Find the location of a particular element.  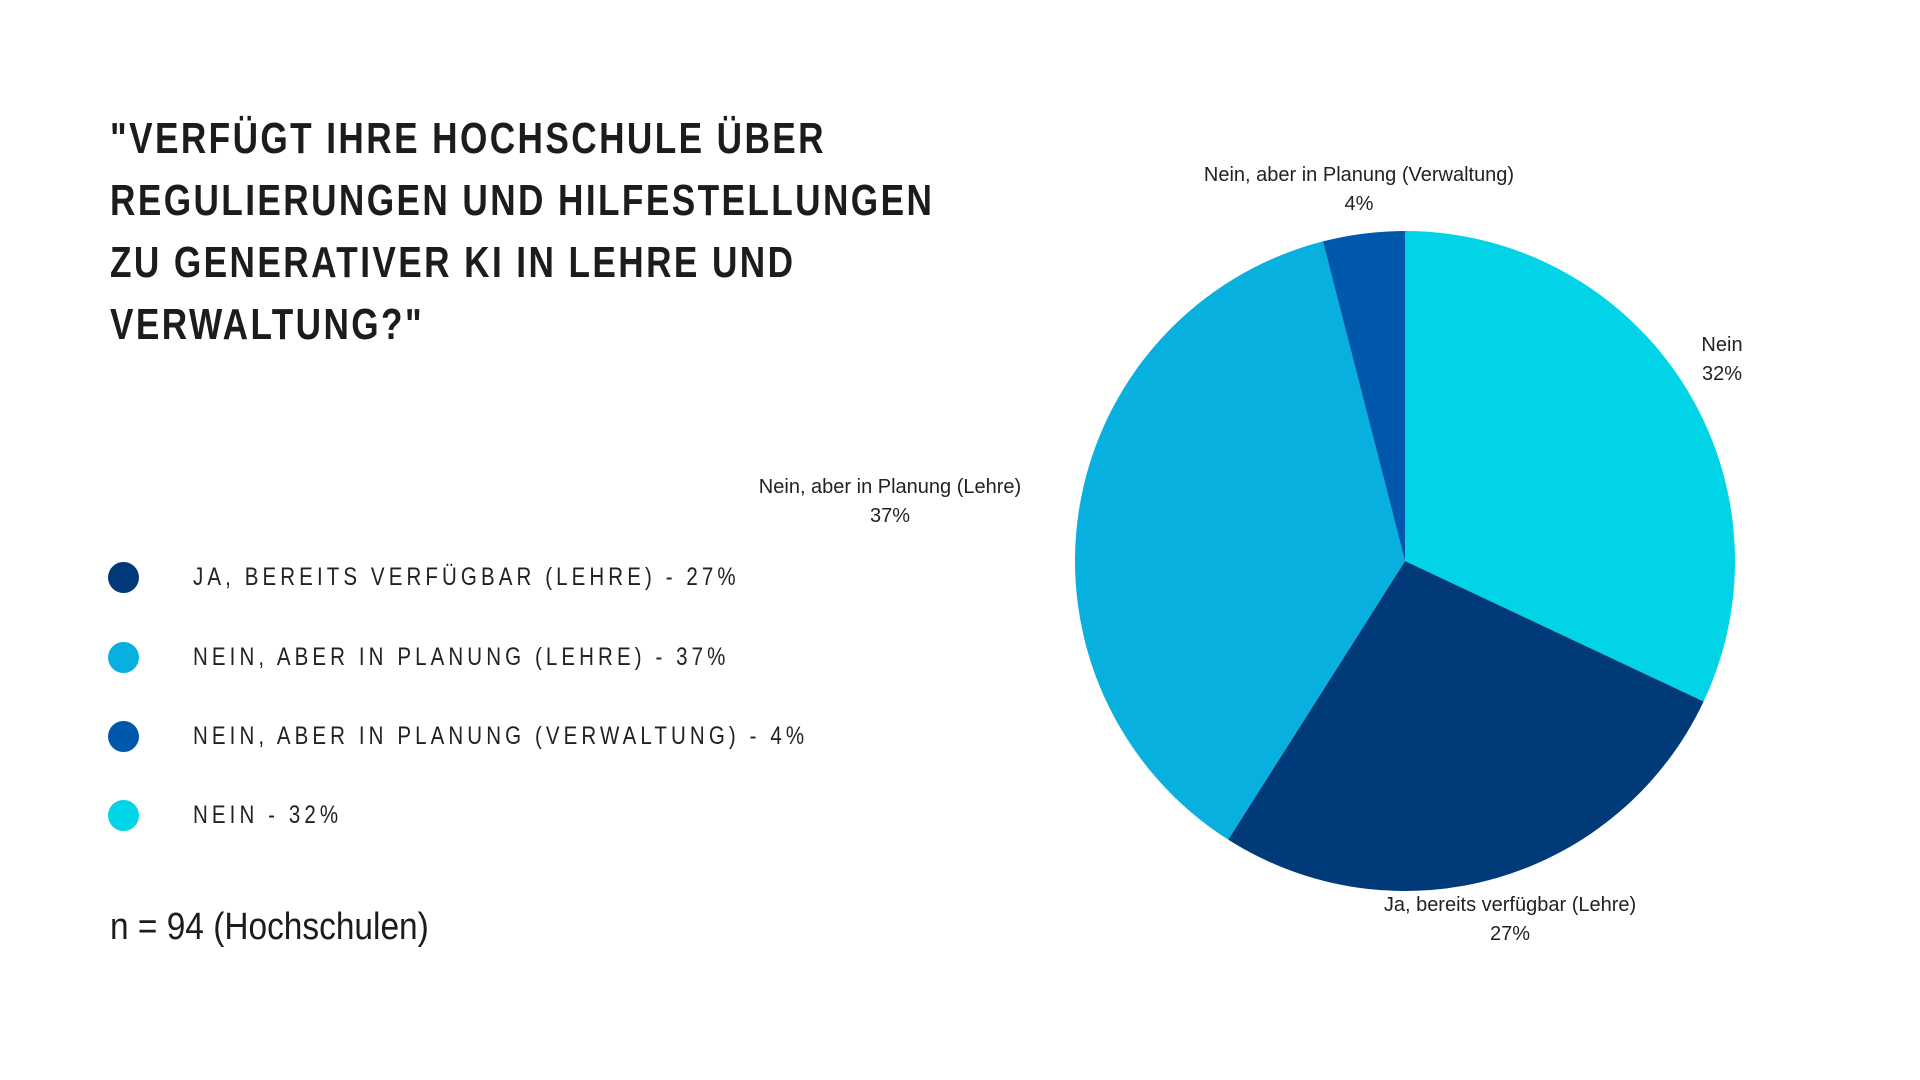

slice-label-text: Nein, aber in Planung (Verwaltung) is located at coordinates (1359, 175).